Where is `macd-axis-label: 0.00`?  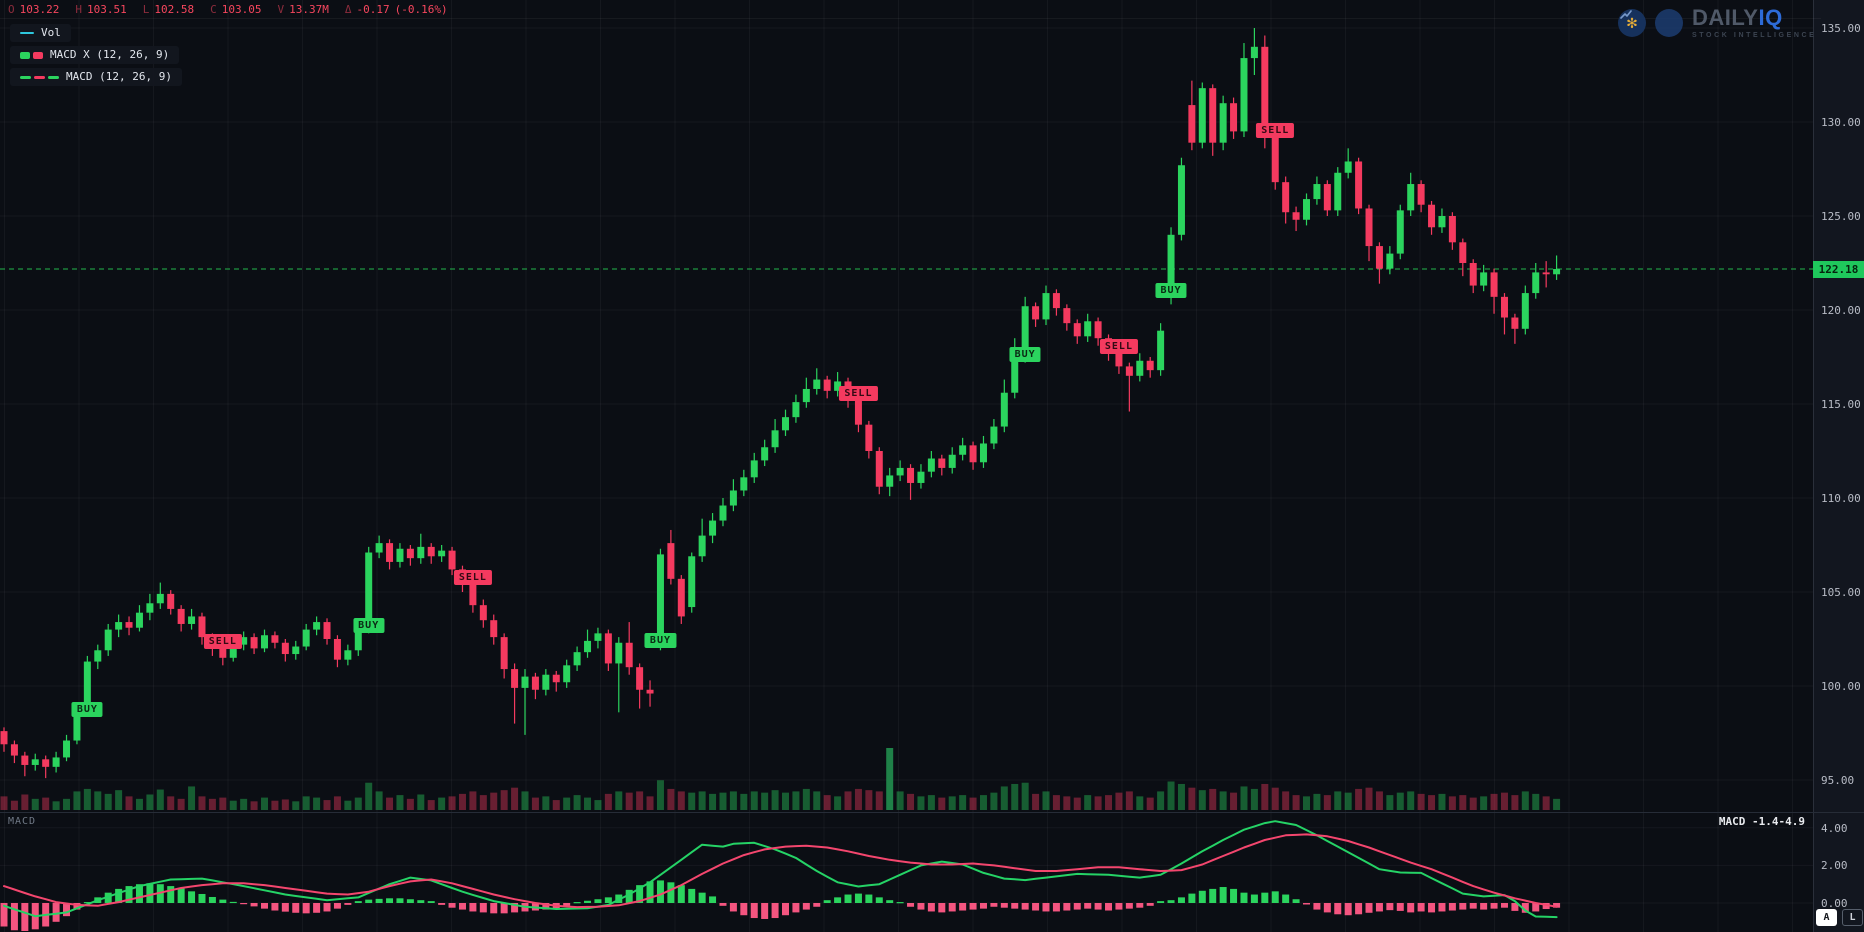 macd-axis-label: 0.00 is located at coordinates (1834, 903).